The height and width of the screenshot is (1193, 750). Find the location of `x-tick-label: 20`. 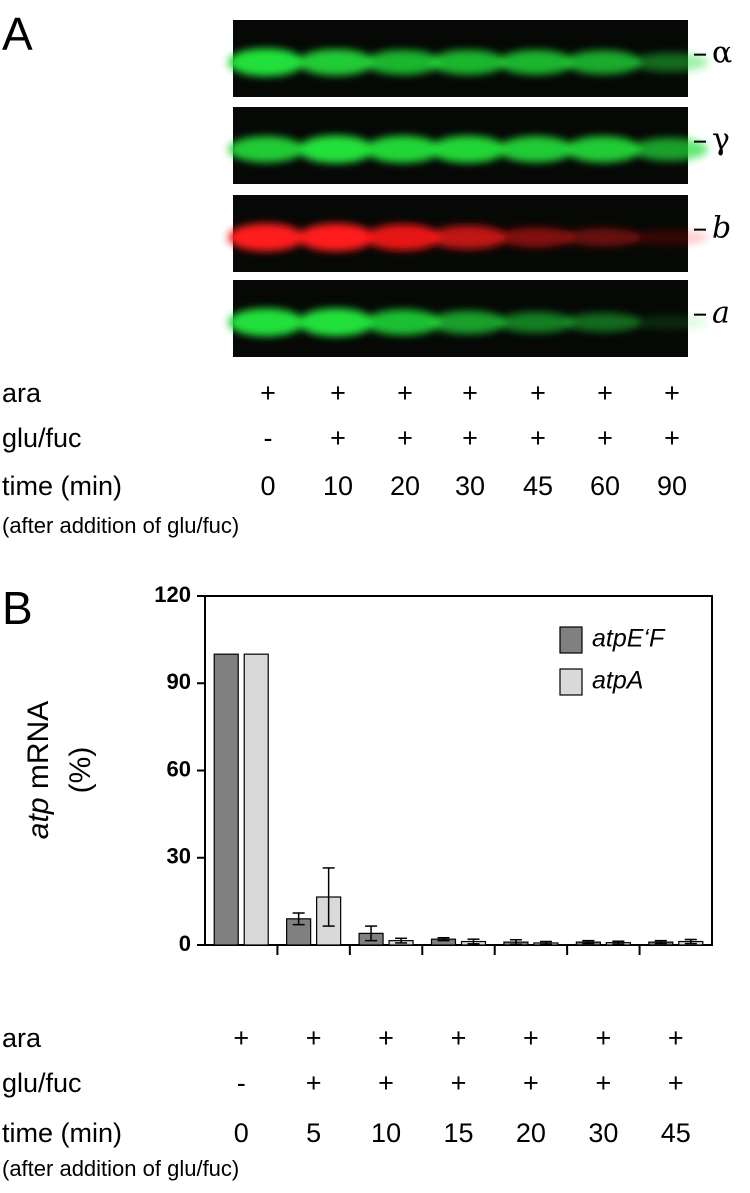

x-tick-label: 20 is located at coordinates (531, 1133).